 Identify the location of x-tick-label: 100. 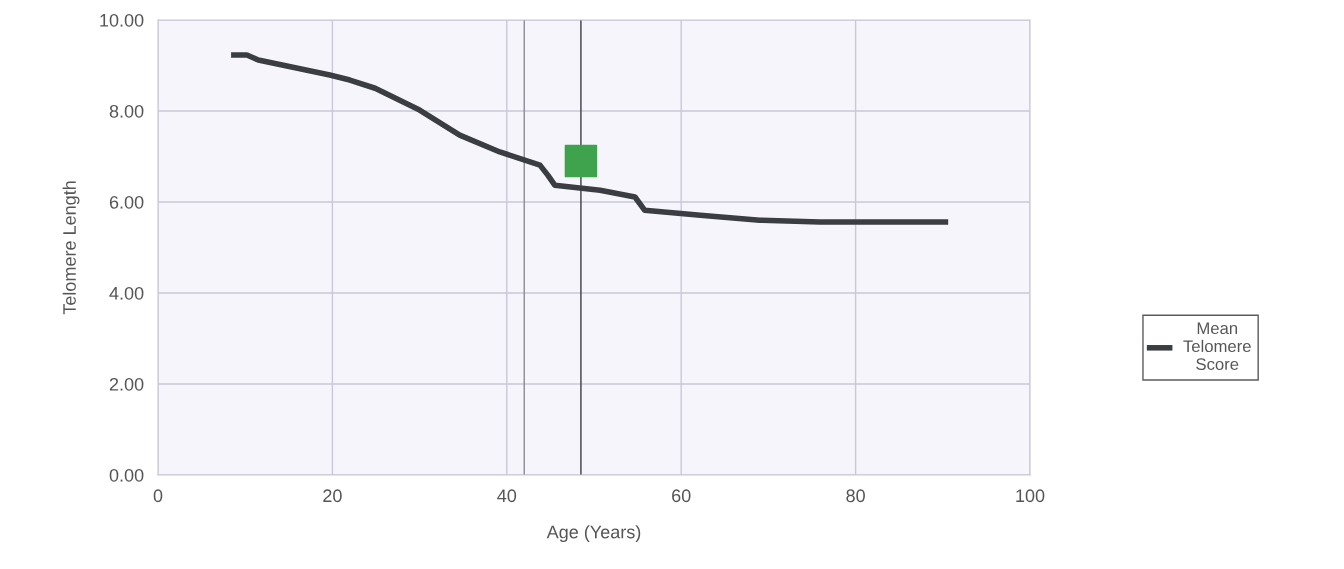
(1030, 496).